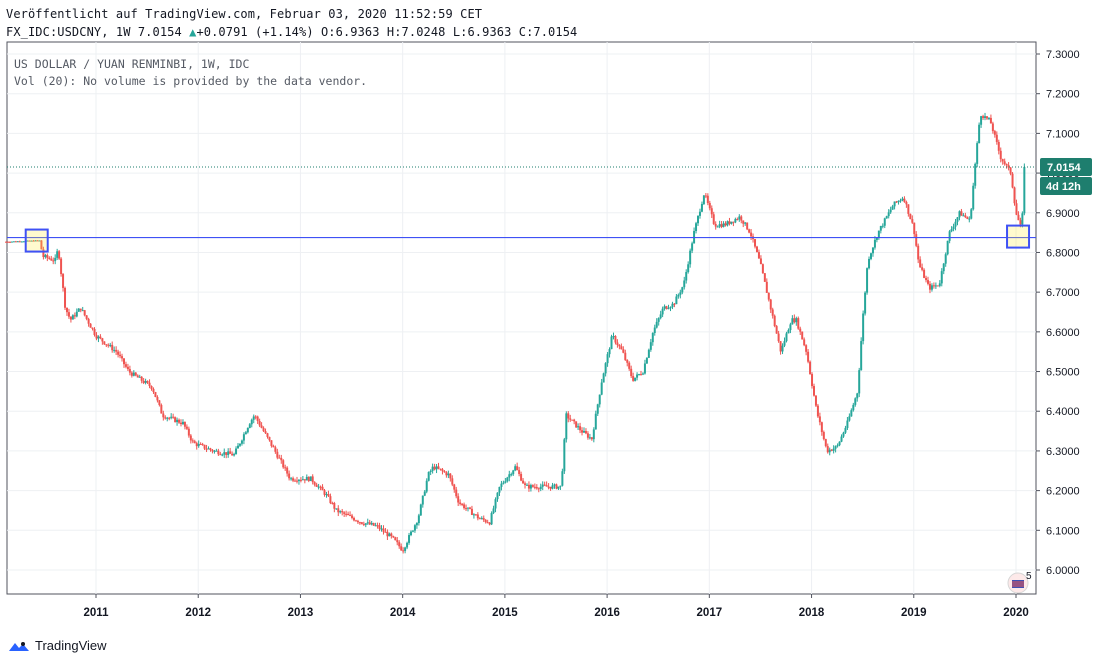 The height and width of the screenshot is (664, 1100). What do you see at coordinates (1063, 293) in the screenshot?
I see `y-tick-label: 6.7000` at bounding box center [1063, 293].